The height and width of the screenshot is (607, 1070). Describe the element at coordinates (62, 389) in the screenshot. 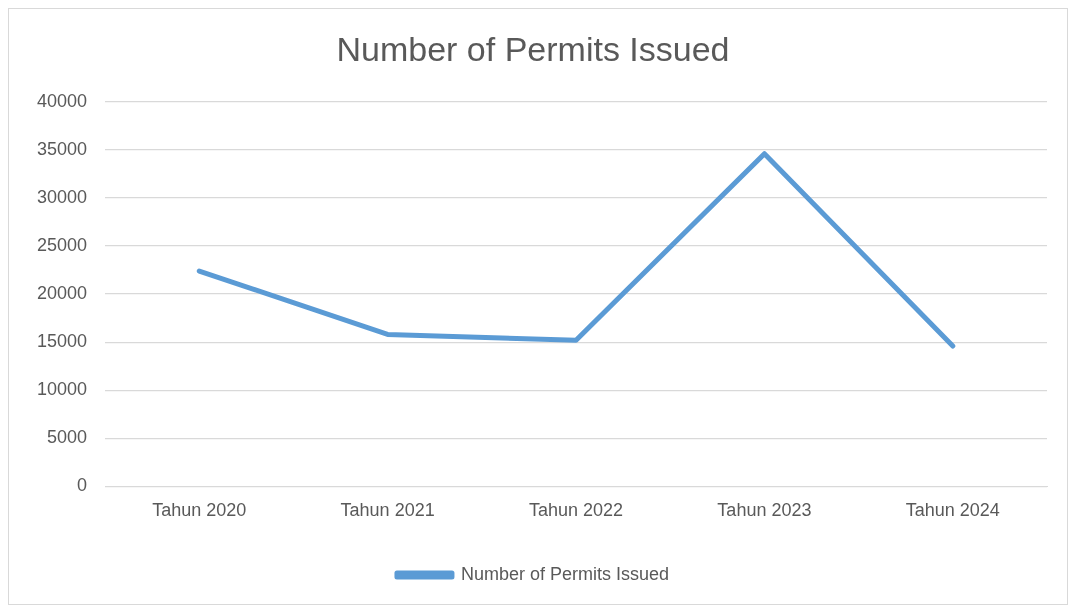

I see `y-tick-label: 10000` at that location.